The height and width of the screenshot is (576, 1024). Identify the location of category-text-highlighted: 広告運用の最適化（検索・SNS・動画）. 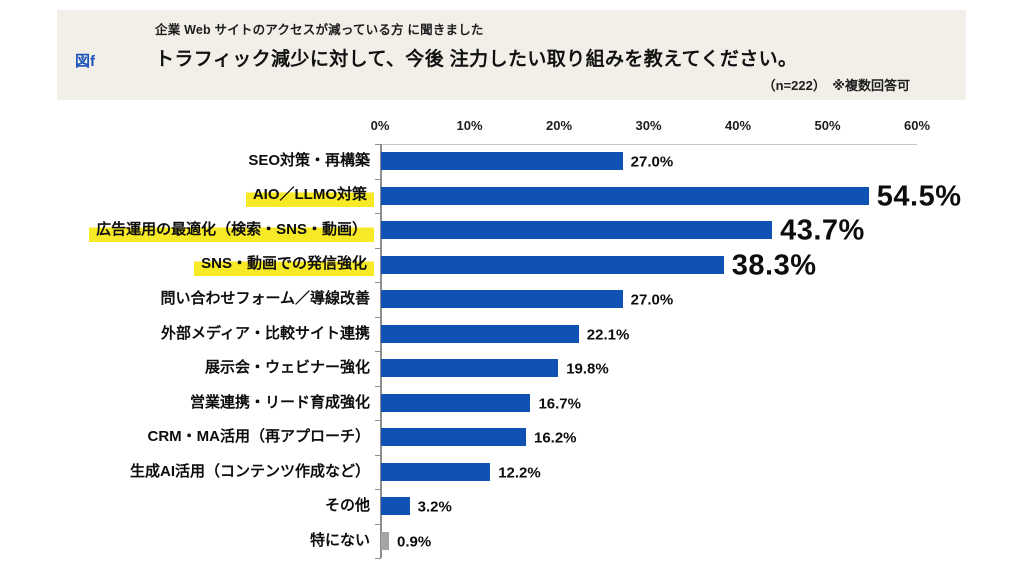
(231, 230).